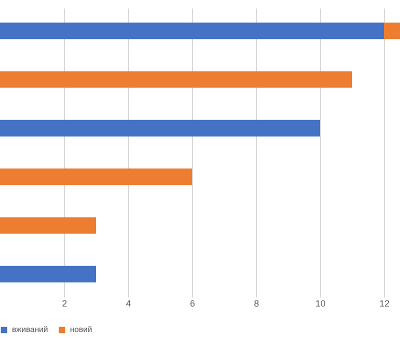 This screenshot has height=340, width=400. What do you see at coordinates (384, 303) in the screenshot?
I see `x-tick-label: 12` at bounding box center [384, 303].